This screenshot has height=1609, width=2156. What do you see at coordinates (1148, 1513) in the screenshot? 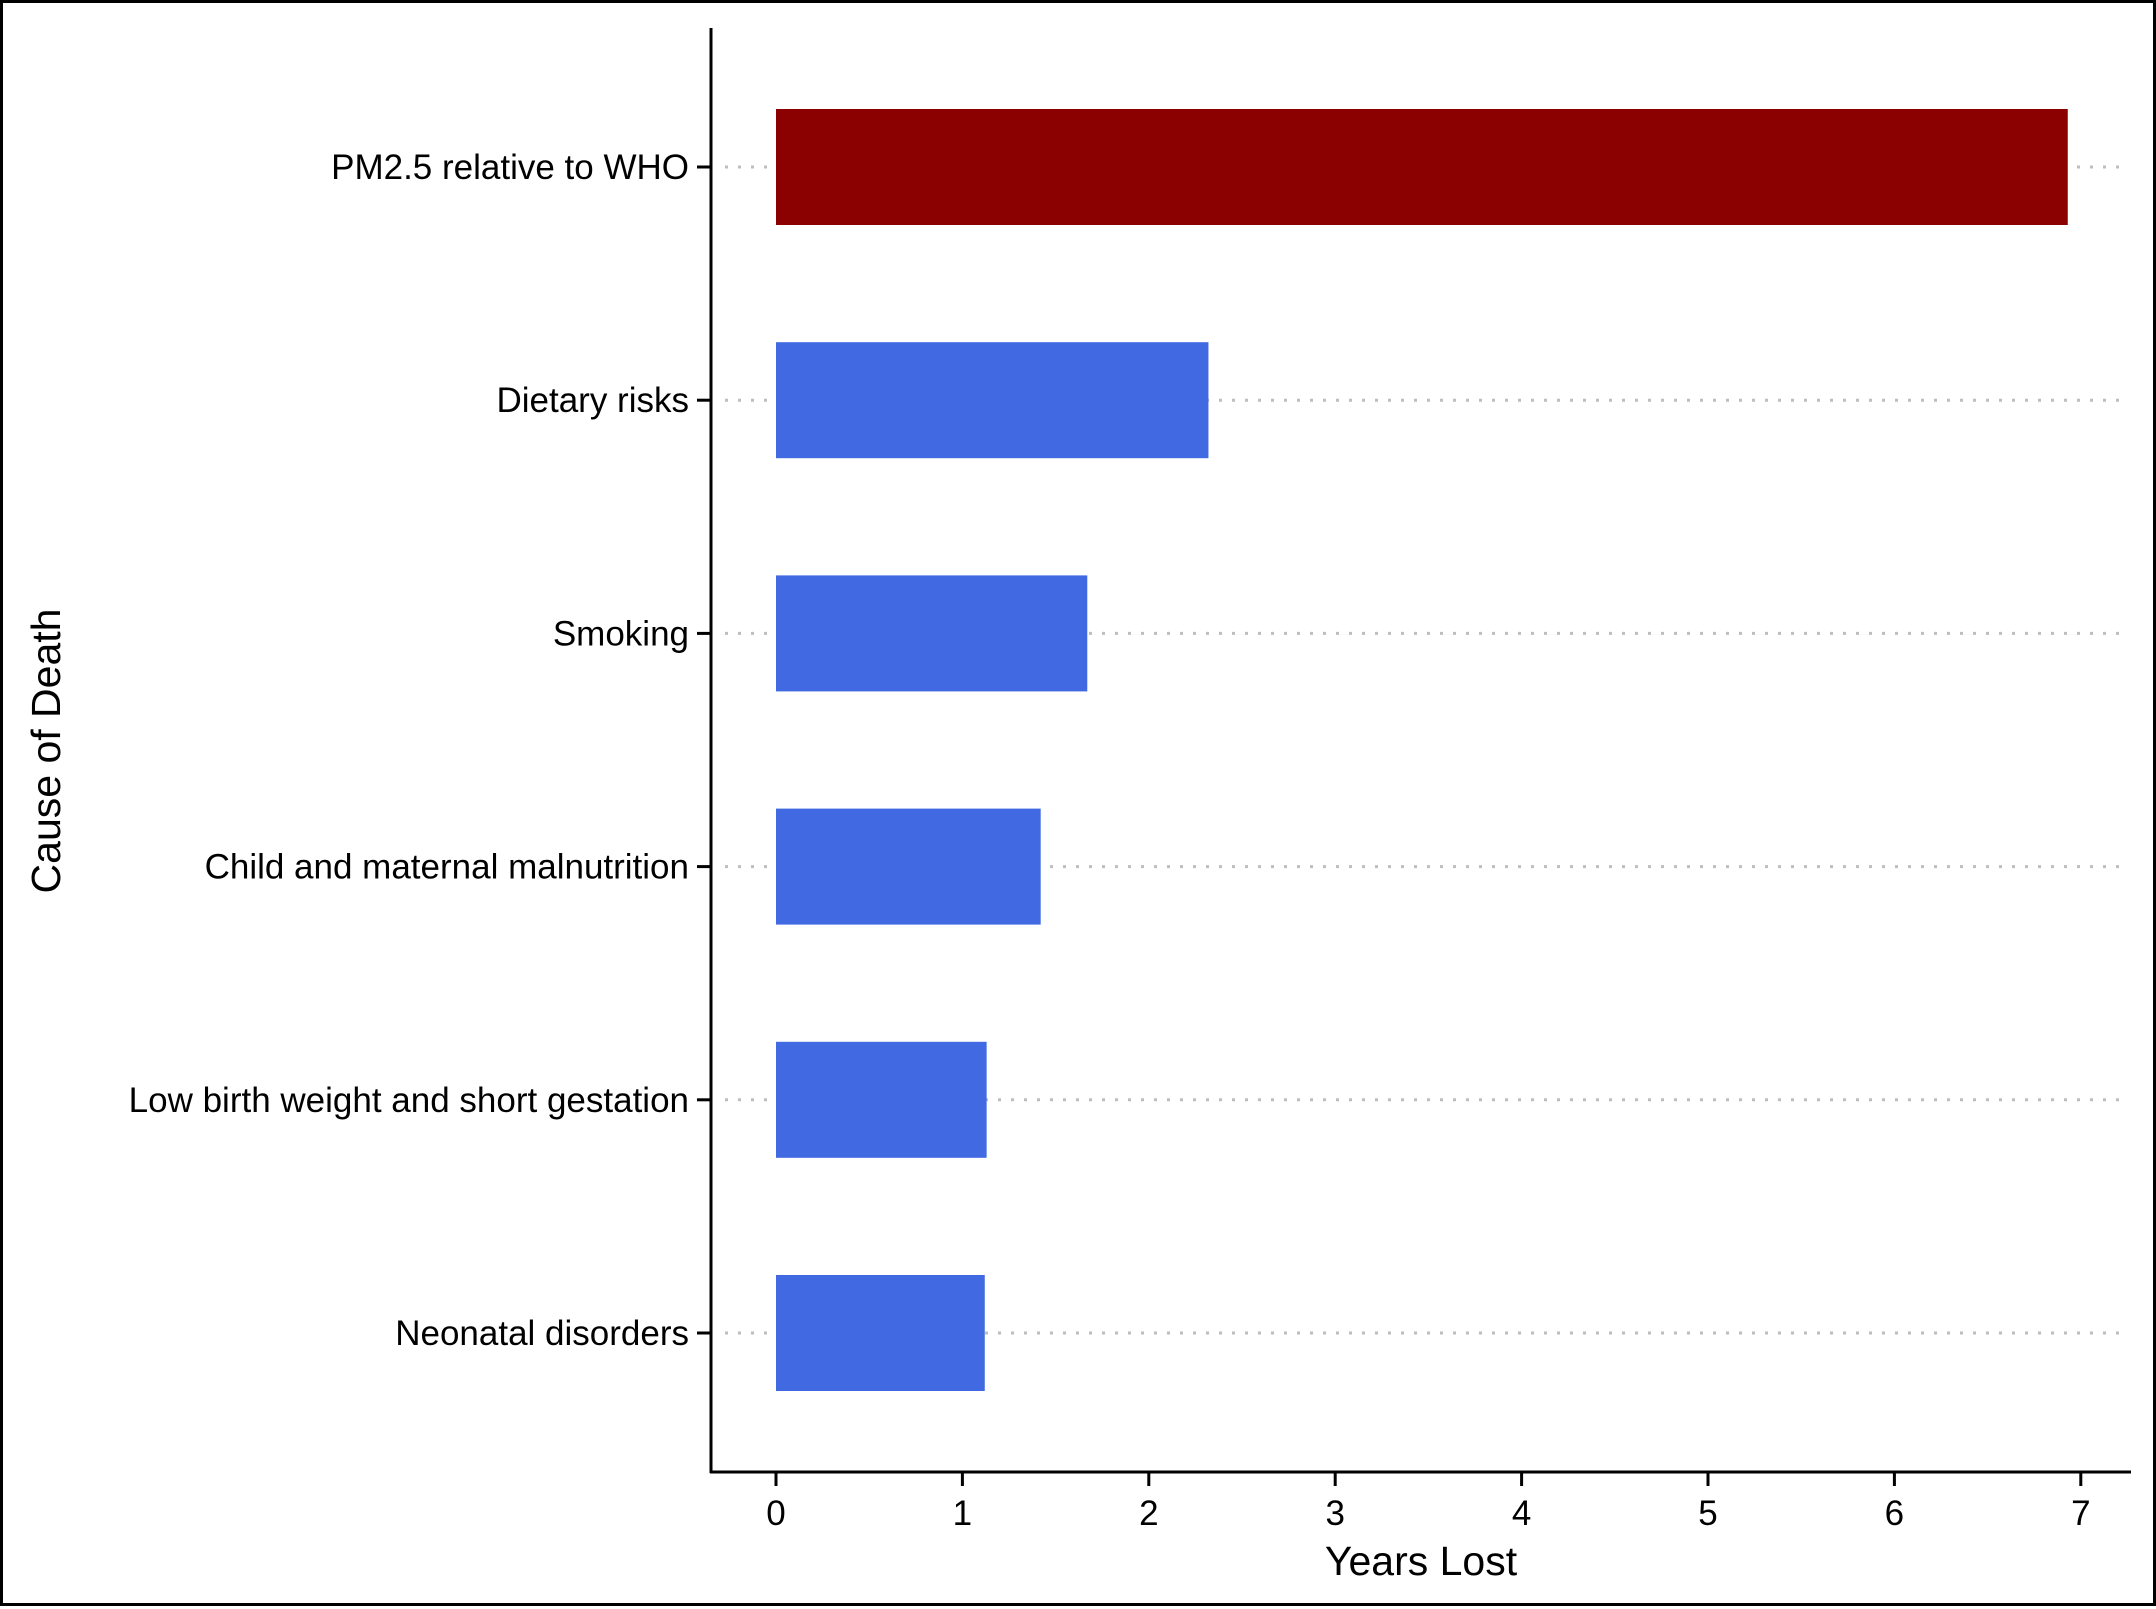
I see `x-tick-label: 2` at bounding box center [1148, 1513].